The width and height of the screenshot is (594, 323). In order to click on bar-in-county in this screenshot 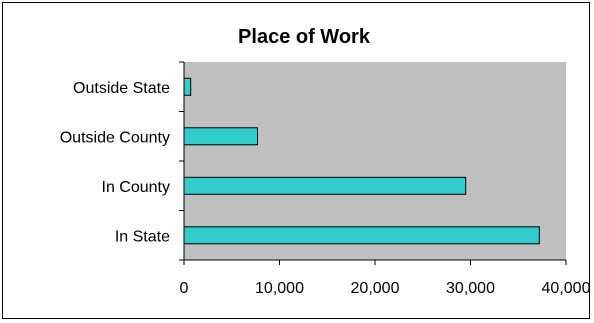, I will do `click(325, 185)`.